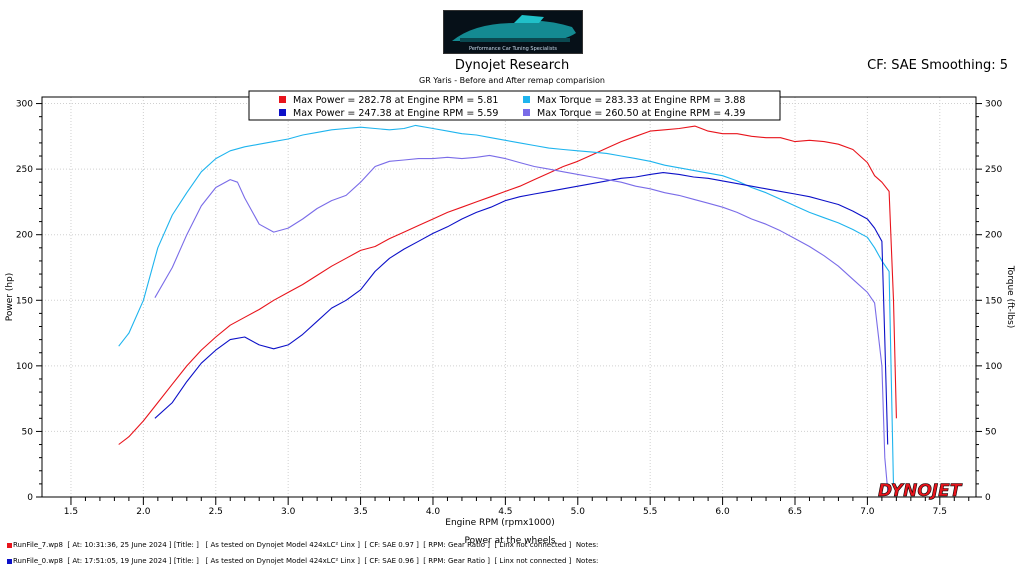 Image resolution: width=1024 pixels, height=576 pixels. Describe the element at coordinates (988, 498) in the screenshot. I see `y-right-tick-label: 0` at that location.